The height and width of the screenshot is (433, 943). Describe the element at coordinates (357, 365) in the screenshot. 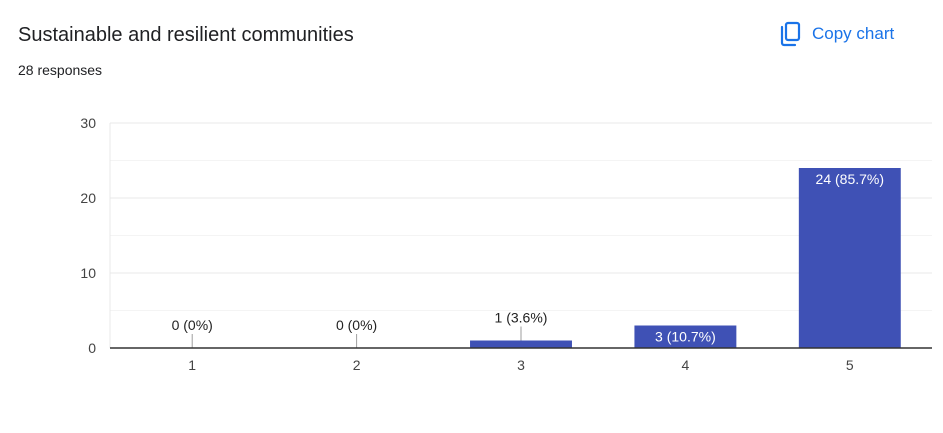

I see `x-tick-label: 2` at that location.